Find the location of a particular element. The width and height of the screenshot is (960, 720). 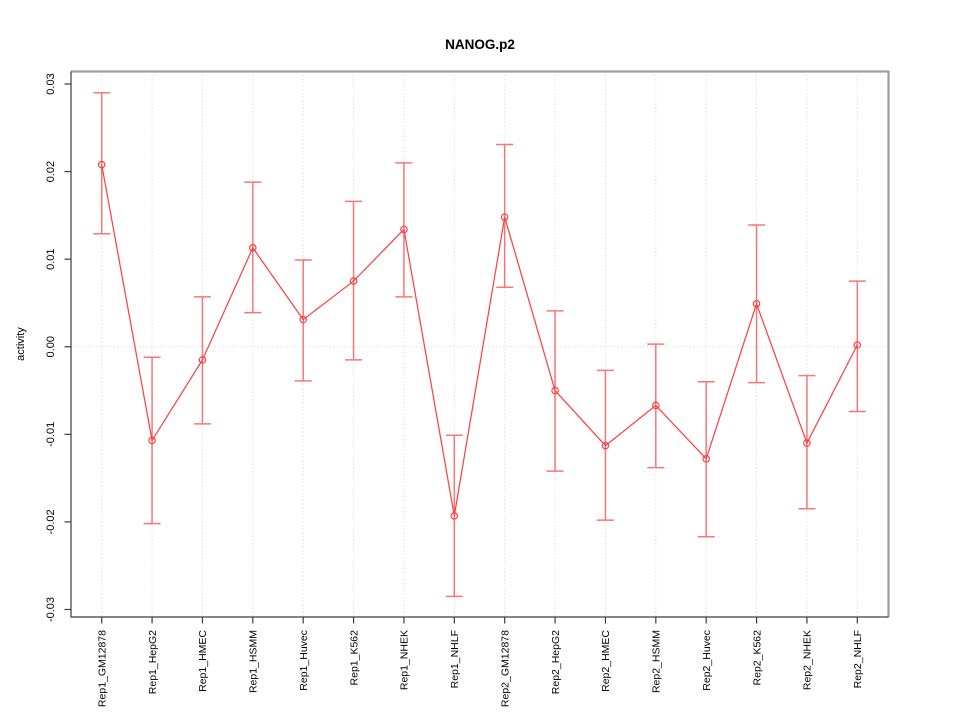

x-tick-label: Rep2_HMEC is located at coordinates (606, 661).